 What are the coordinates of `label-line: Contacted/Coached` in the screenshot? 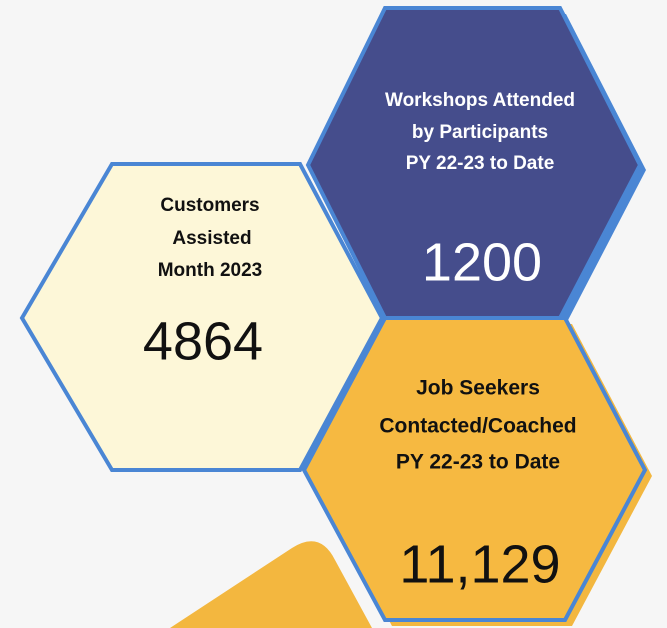 It's located at (477, 426).